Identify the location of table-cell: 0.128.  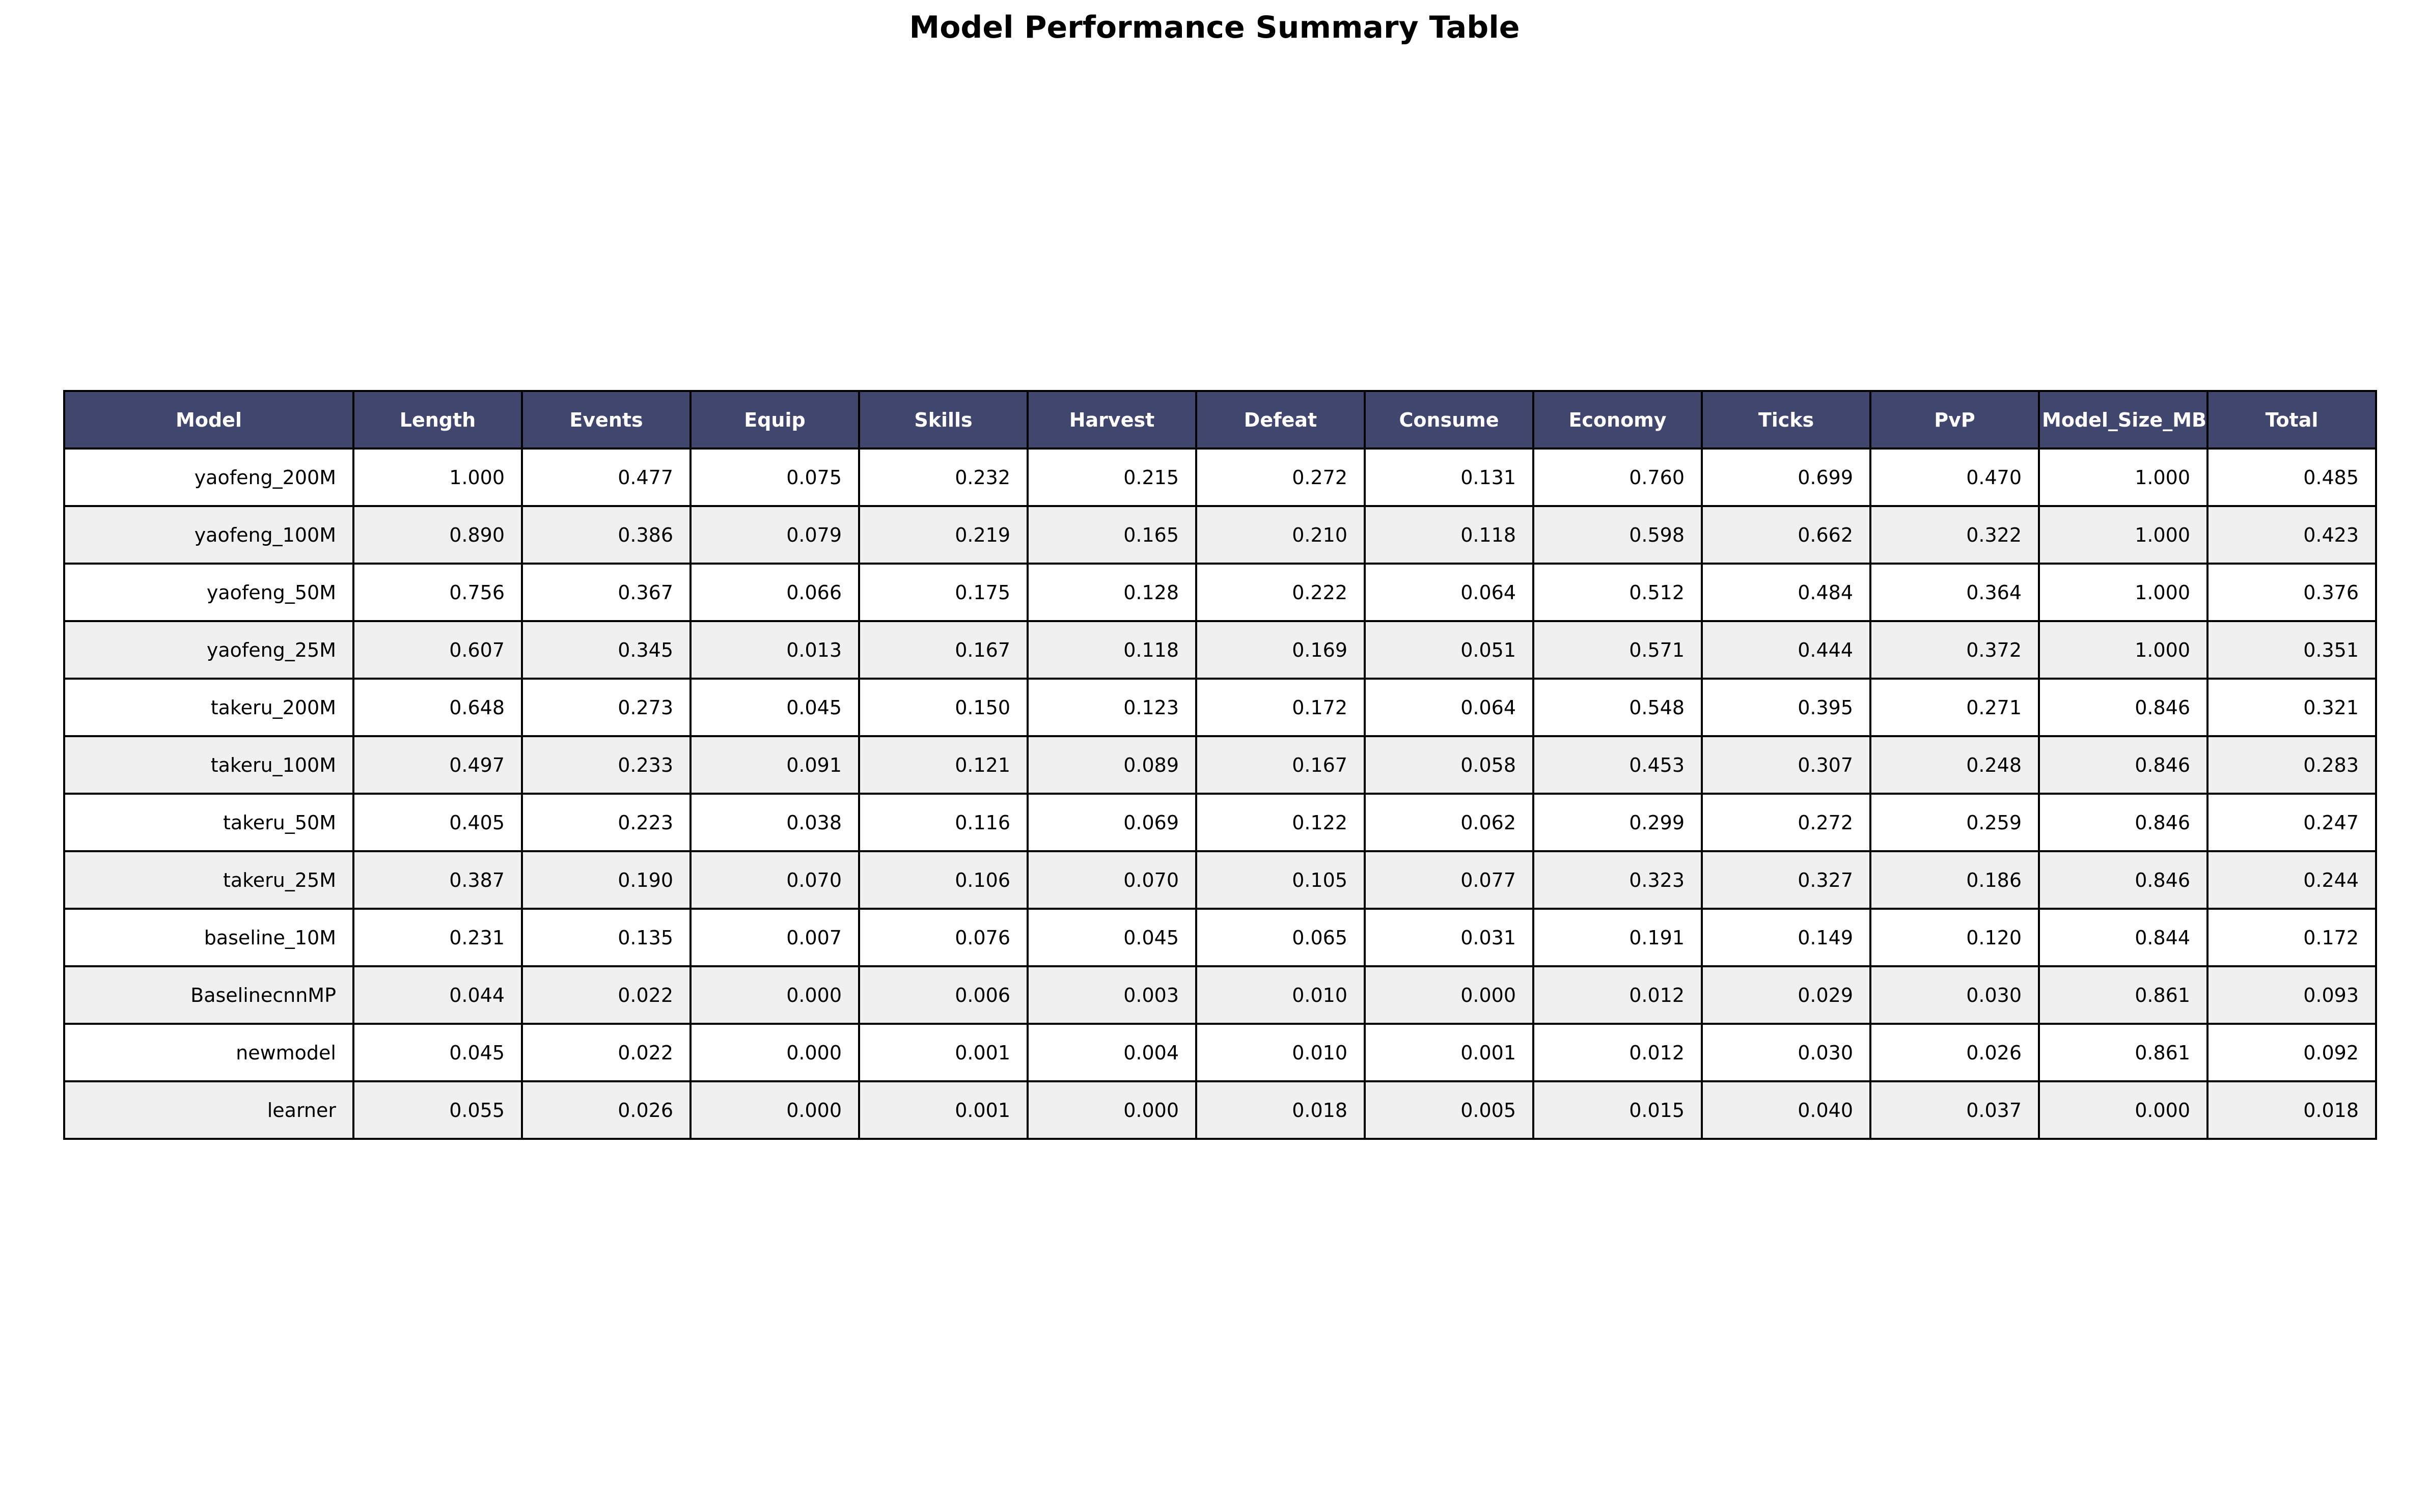
(1112, 592).